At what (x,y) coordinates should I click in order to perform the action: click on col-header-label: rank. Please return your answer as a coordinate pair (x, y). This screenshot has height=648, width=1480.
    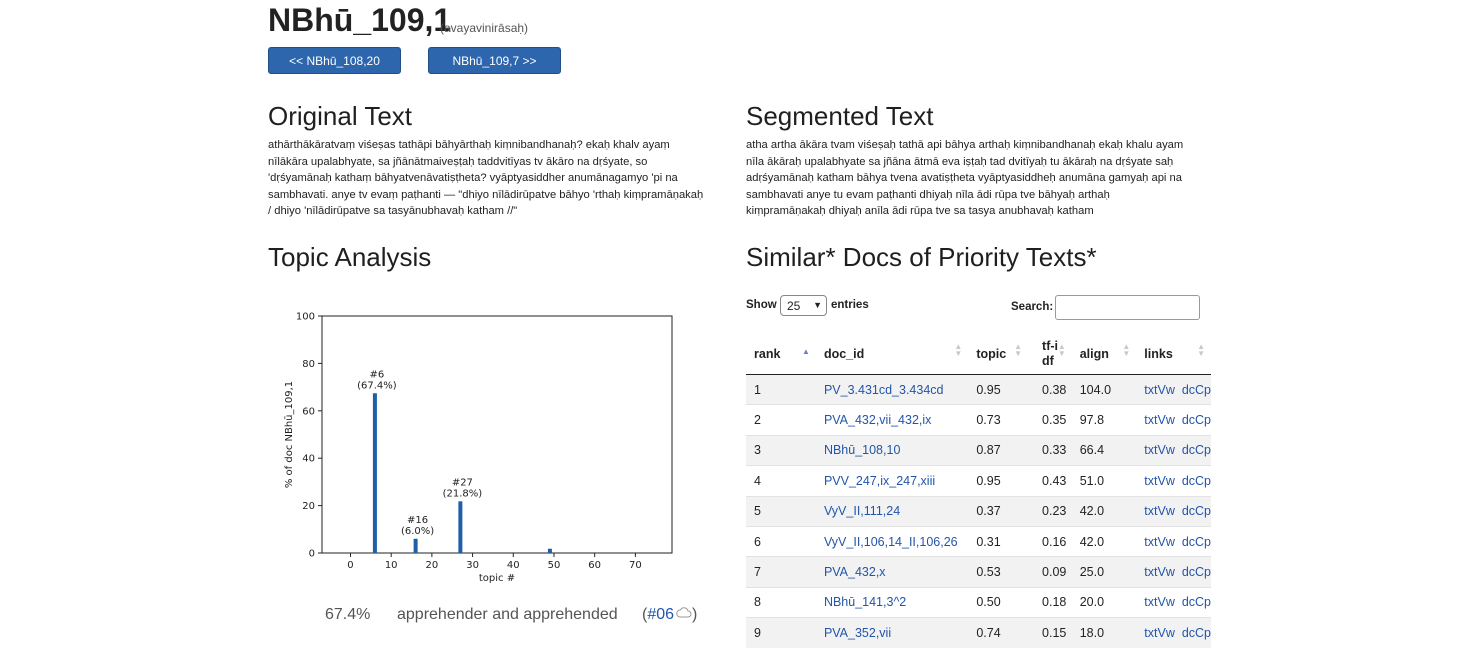
    Looking at the image, I should click on (767, 354).